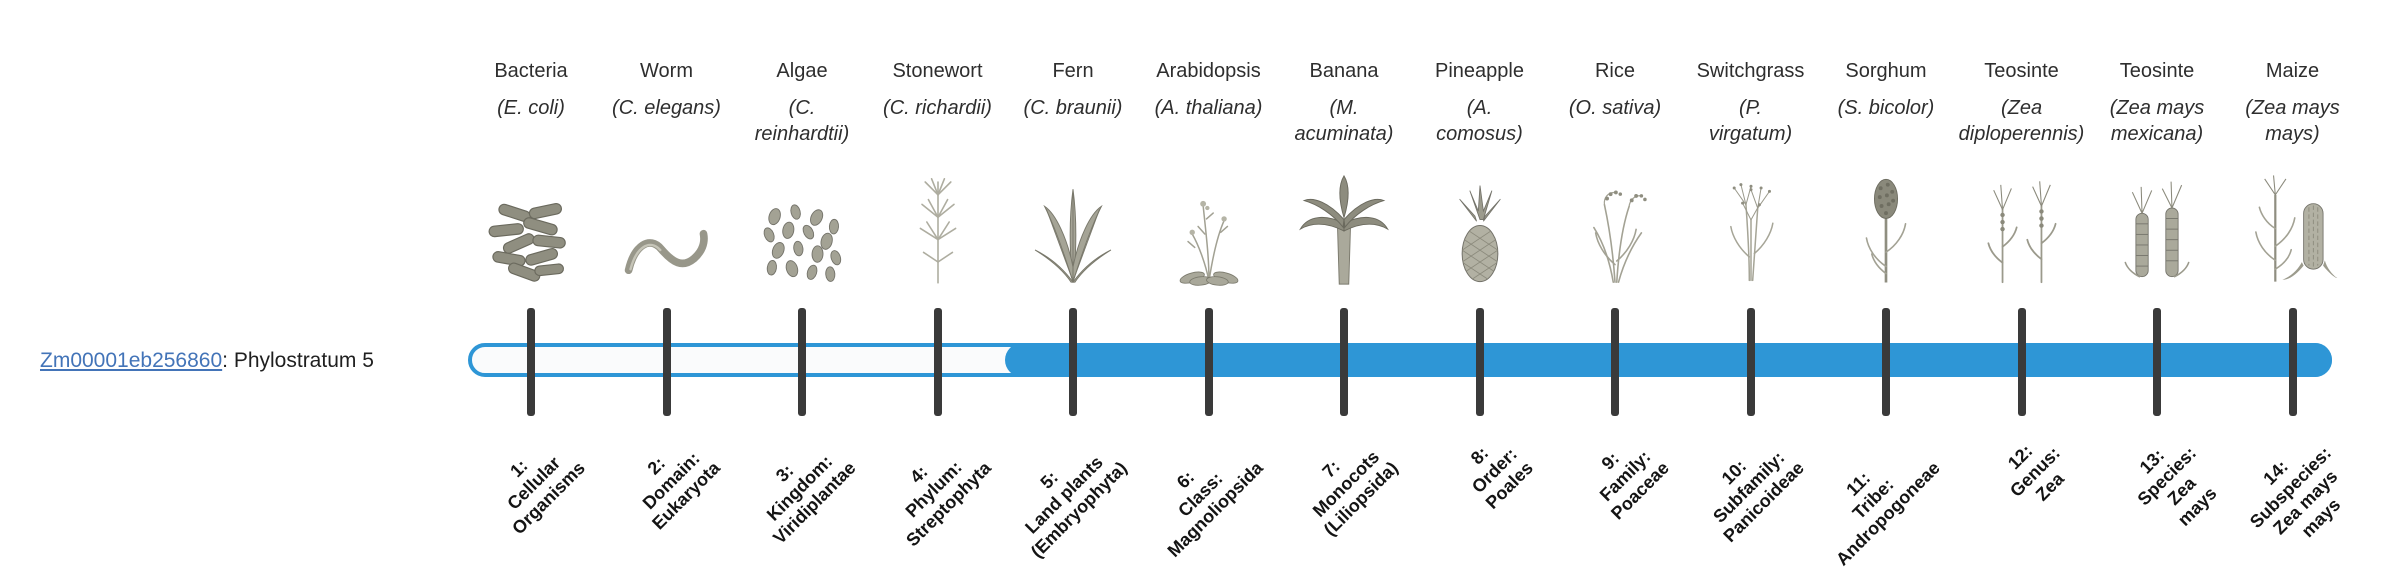 This screenshot has width=2400, height=580. What do you see at coordinates (938, 220) in the screenshot?
I see `stonewort-icon` at bounding box center [938, 220].